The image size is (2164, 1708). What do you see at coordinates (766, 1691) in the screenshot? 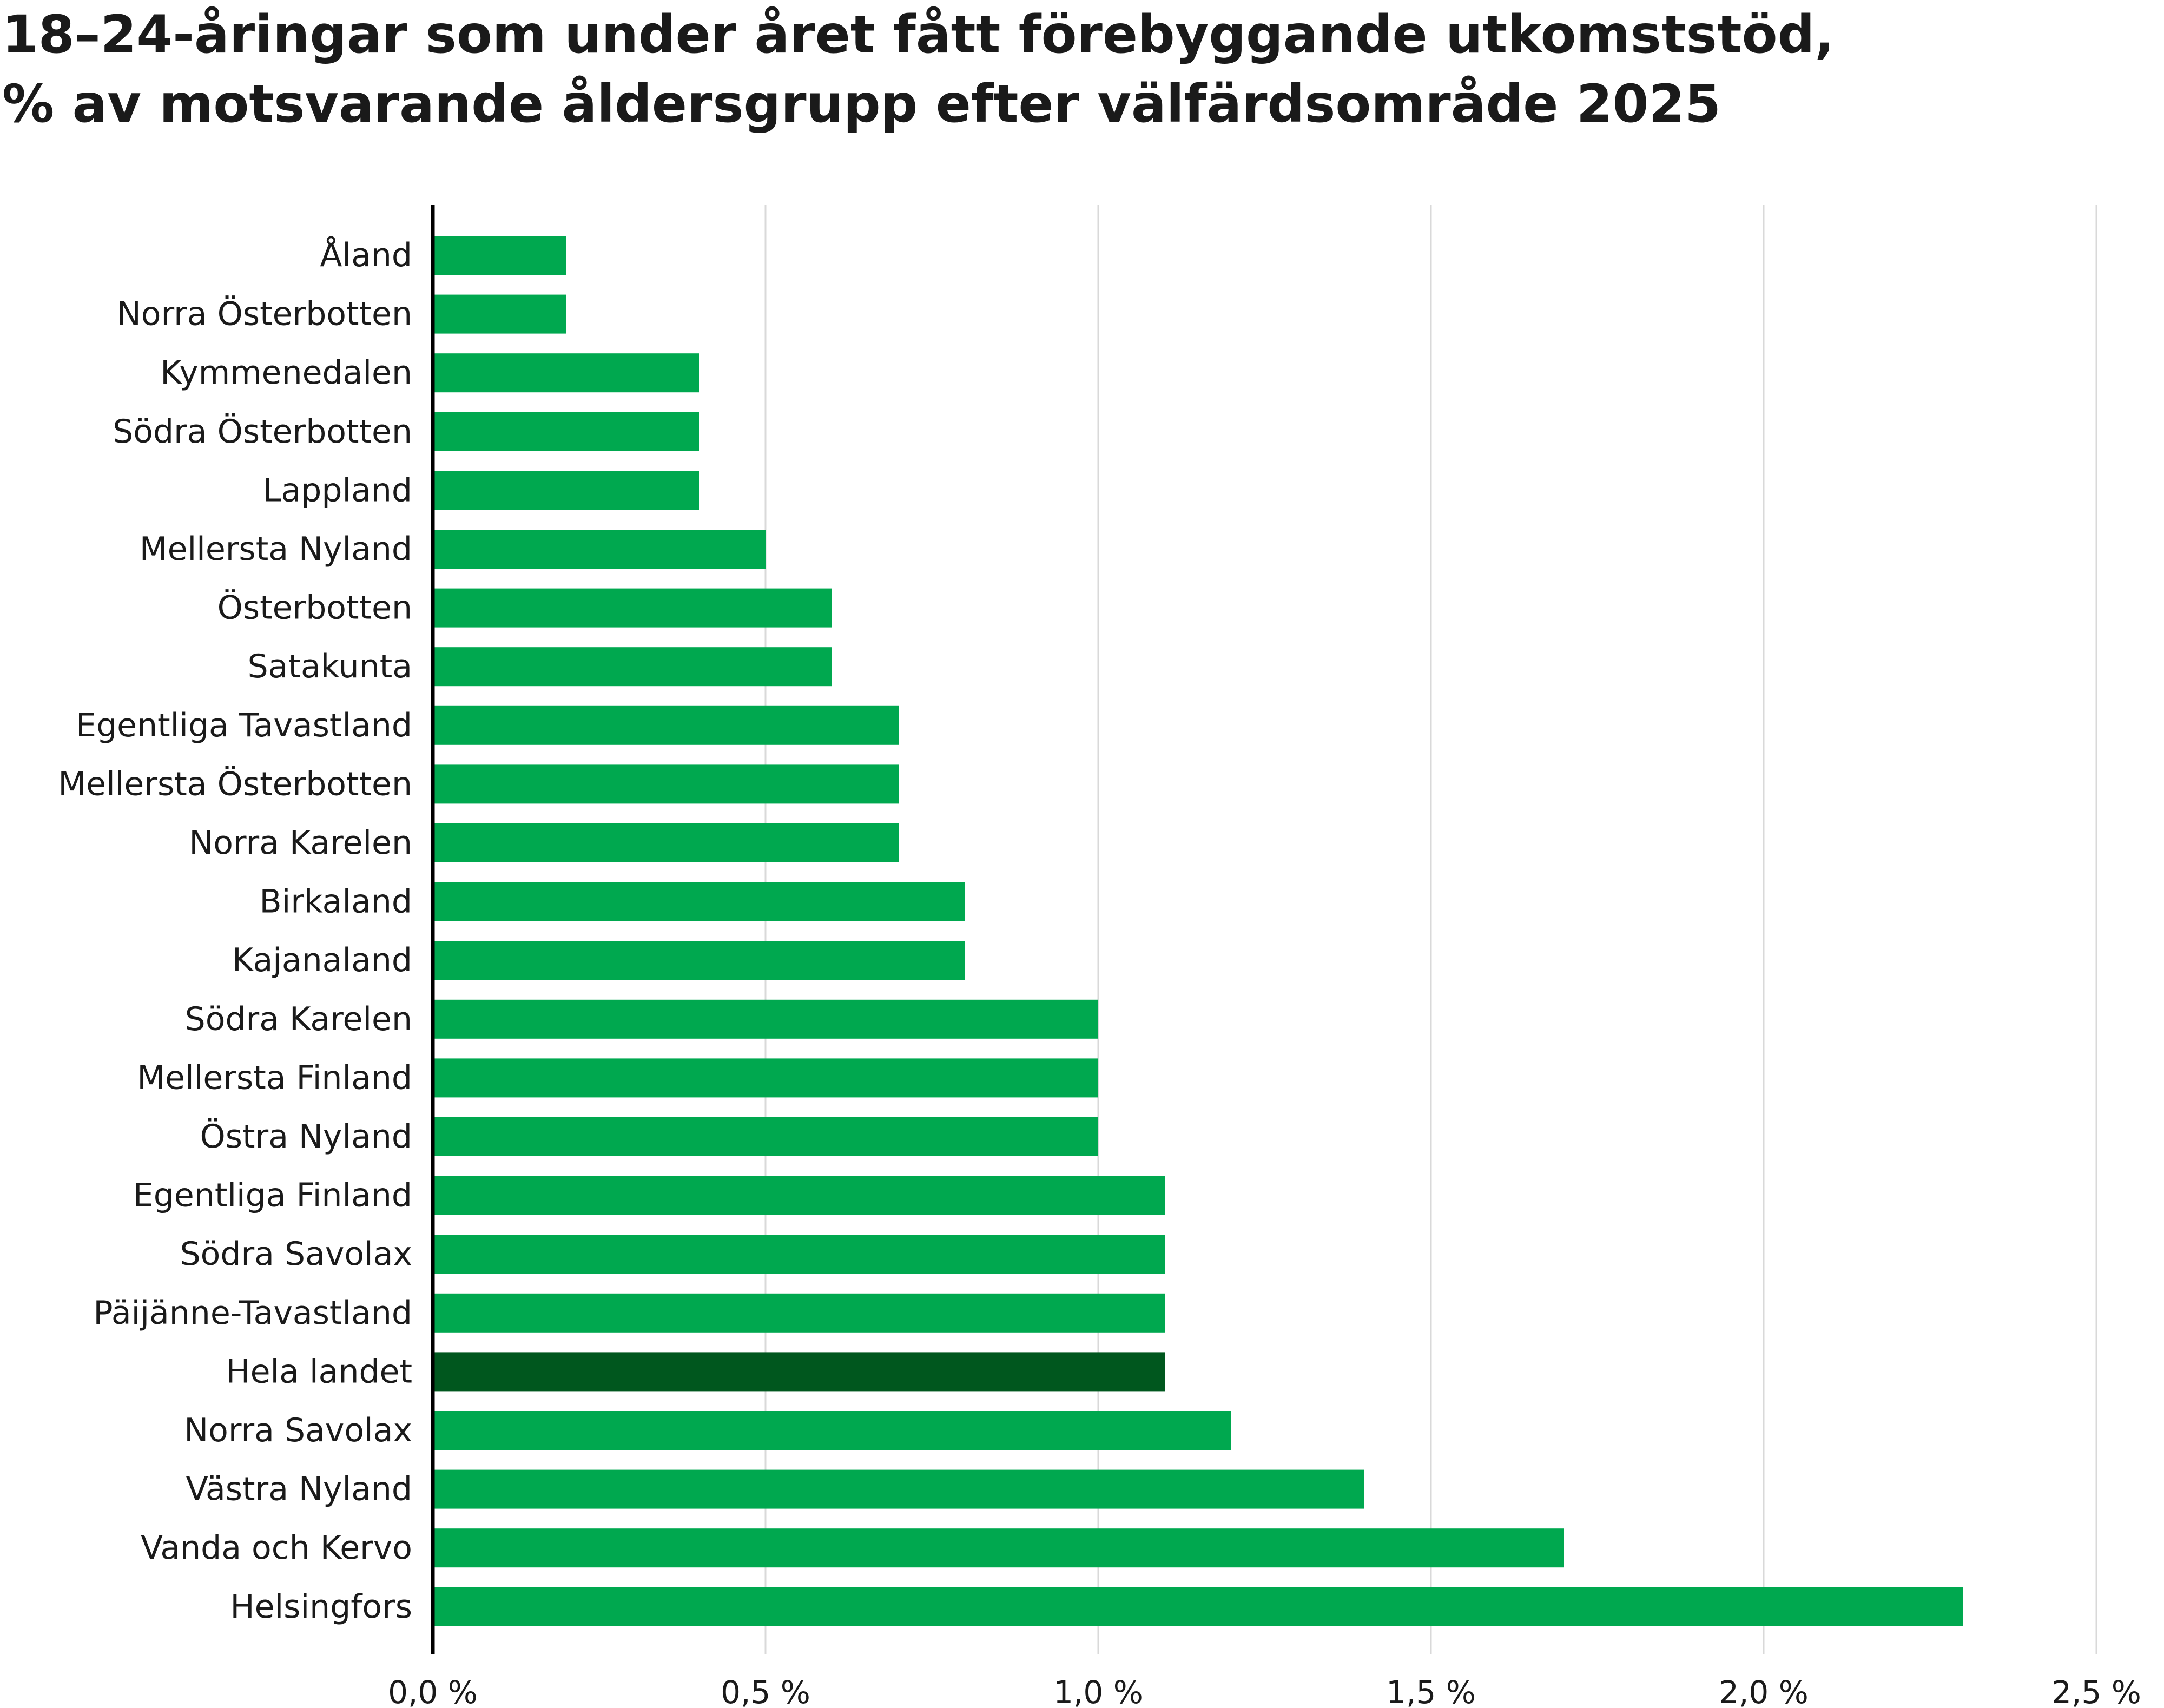
I see `x-tick-label: 0,5 %` at bounding box center [766, 1691].